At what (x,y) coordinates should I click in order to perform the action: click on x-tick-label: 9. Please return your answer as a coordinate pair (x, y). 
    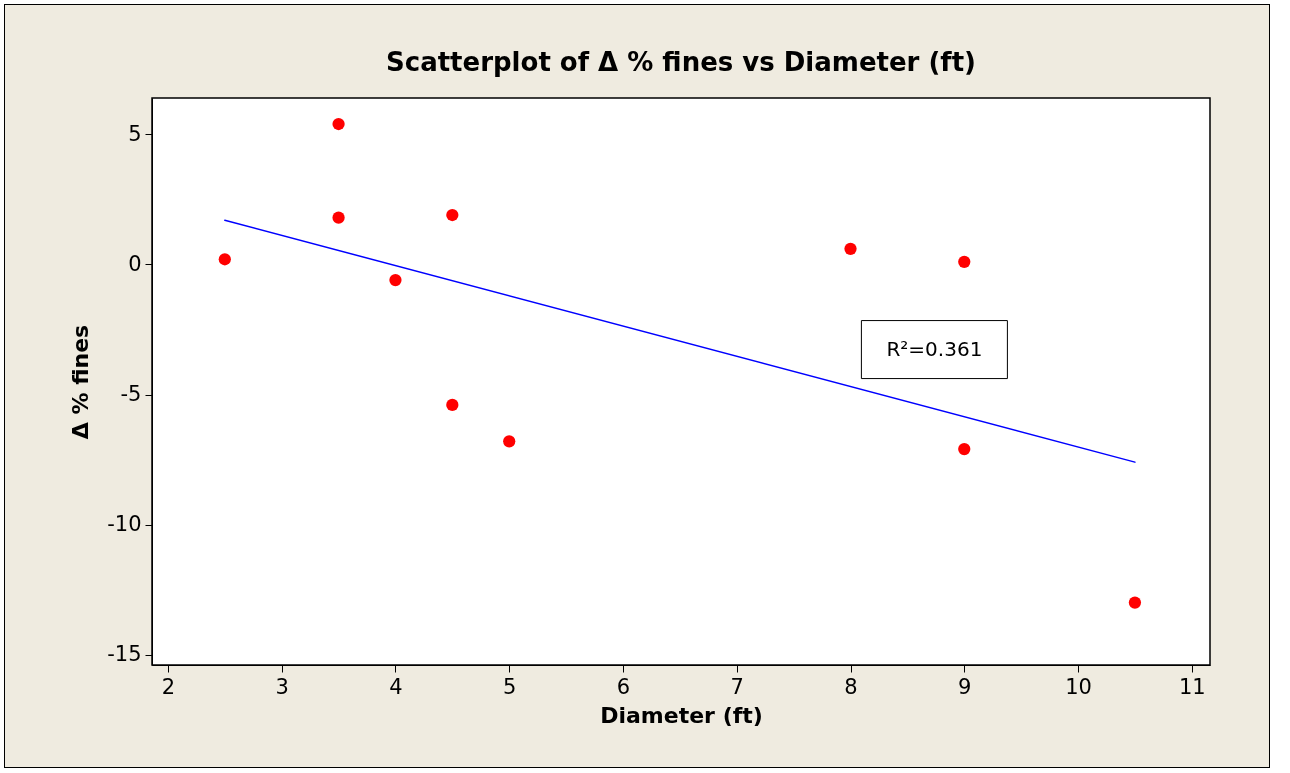
    Looking at the image, I should click on (965, 686).